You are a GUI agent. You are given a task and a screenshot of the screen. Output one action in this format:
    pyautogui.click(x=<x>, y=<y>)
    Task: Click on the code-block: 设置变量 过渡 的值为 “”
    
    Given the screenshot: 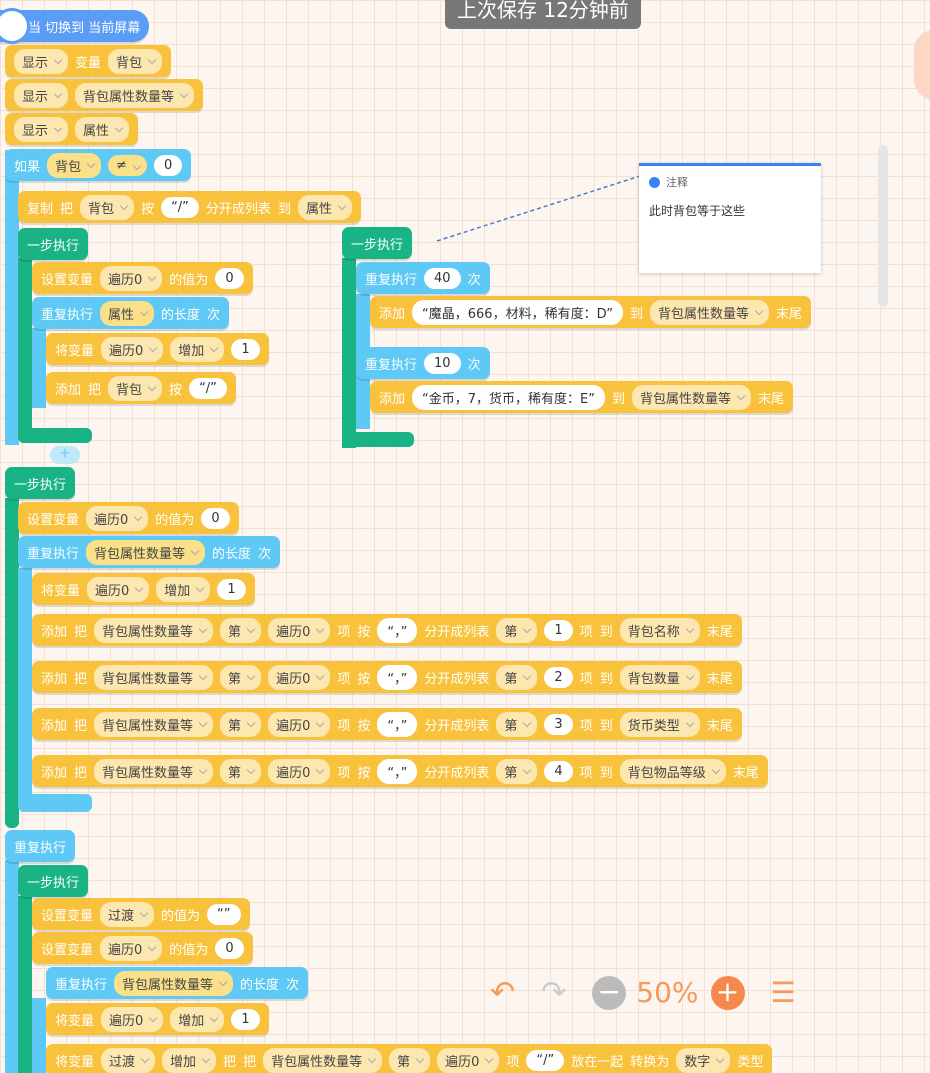 What is the action you would take?
    pyautogui.click(x=141, y=914)
    